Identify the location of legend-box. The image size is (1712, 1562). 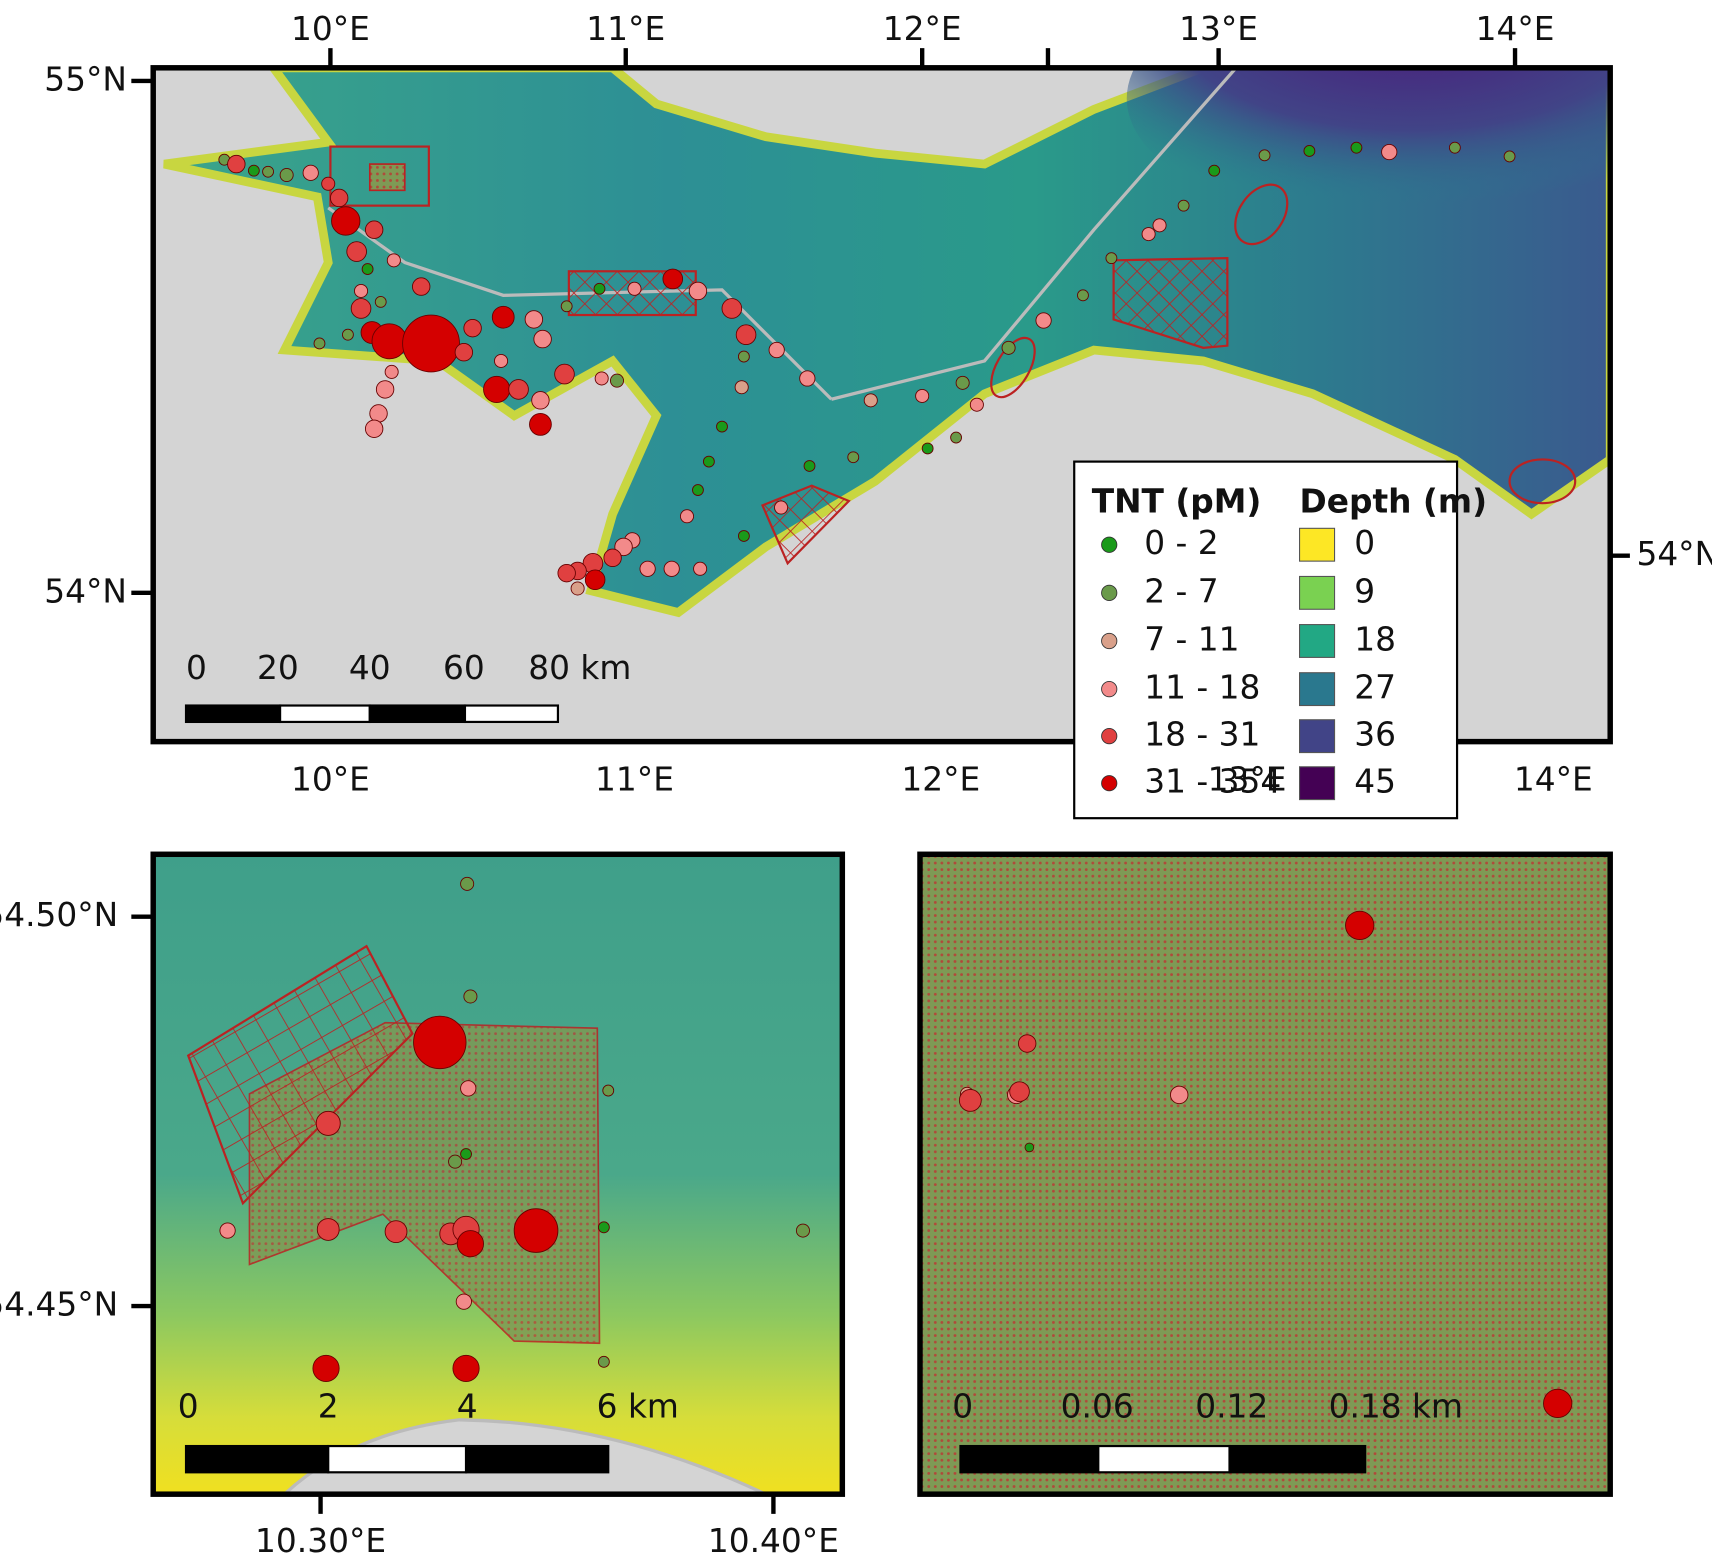
(1266, 640).